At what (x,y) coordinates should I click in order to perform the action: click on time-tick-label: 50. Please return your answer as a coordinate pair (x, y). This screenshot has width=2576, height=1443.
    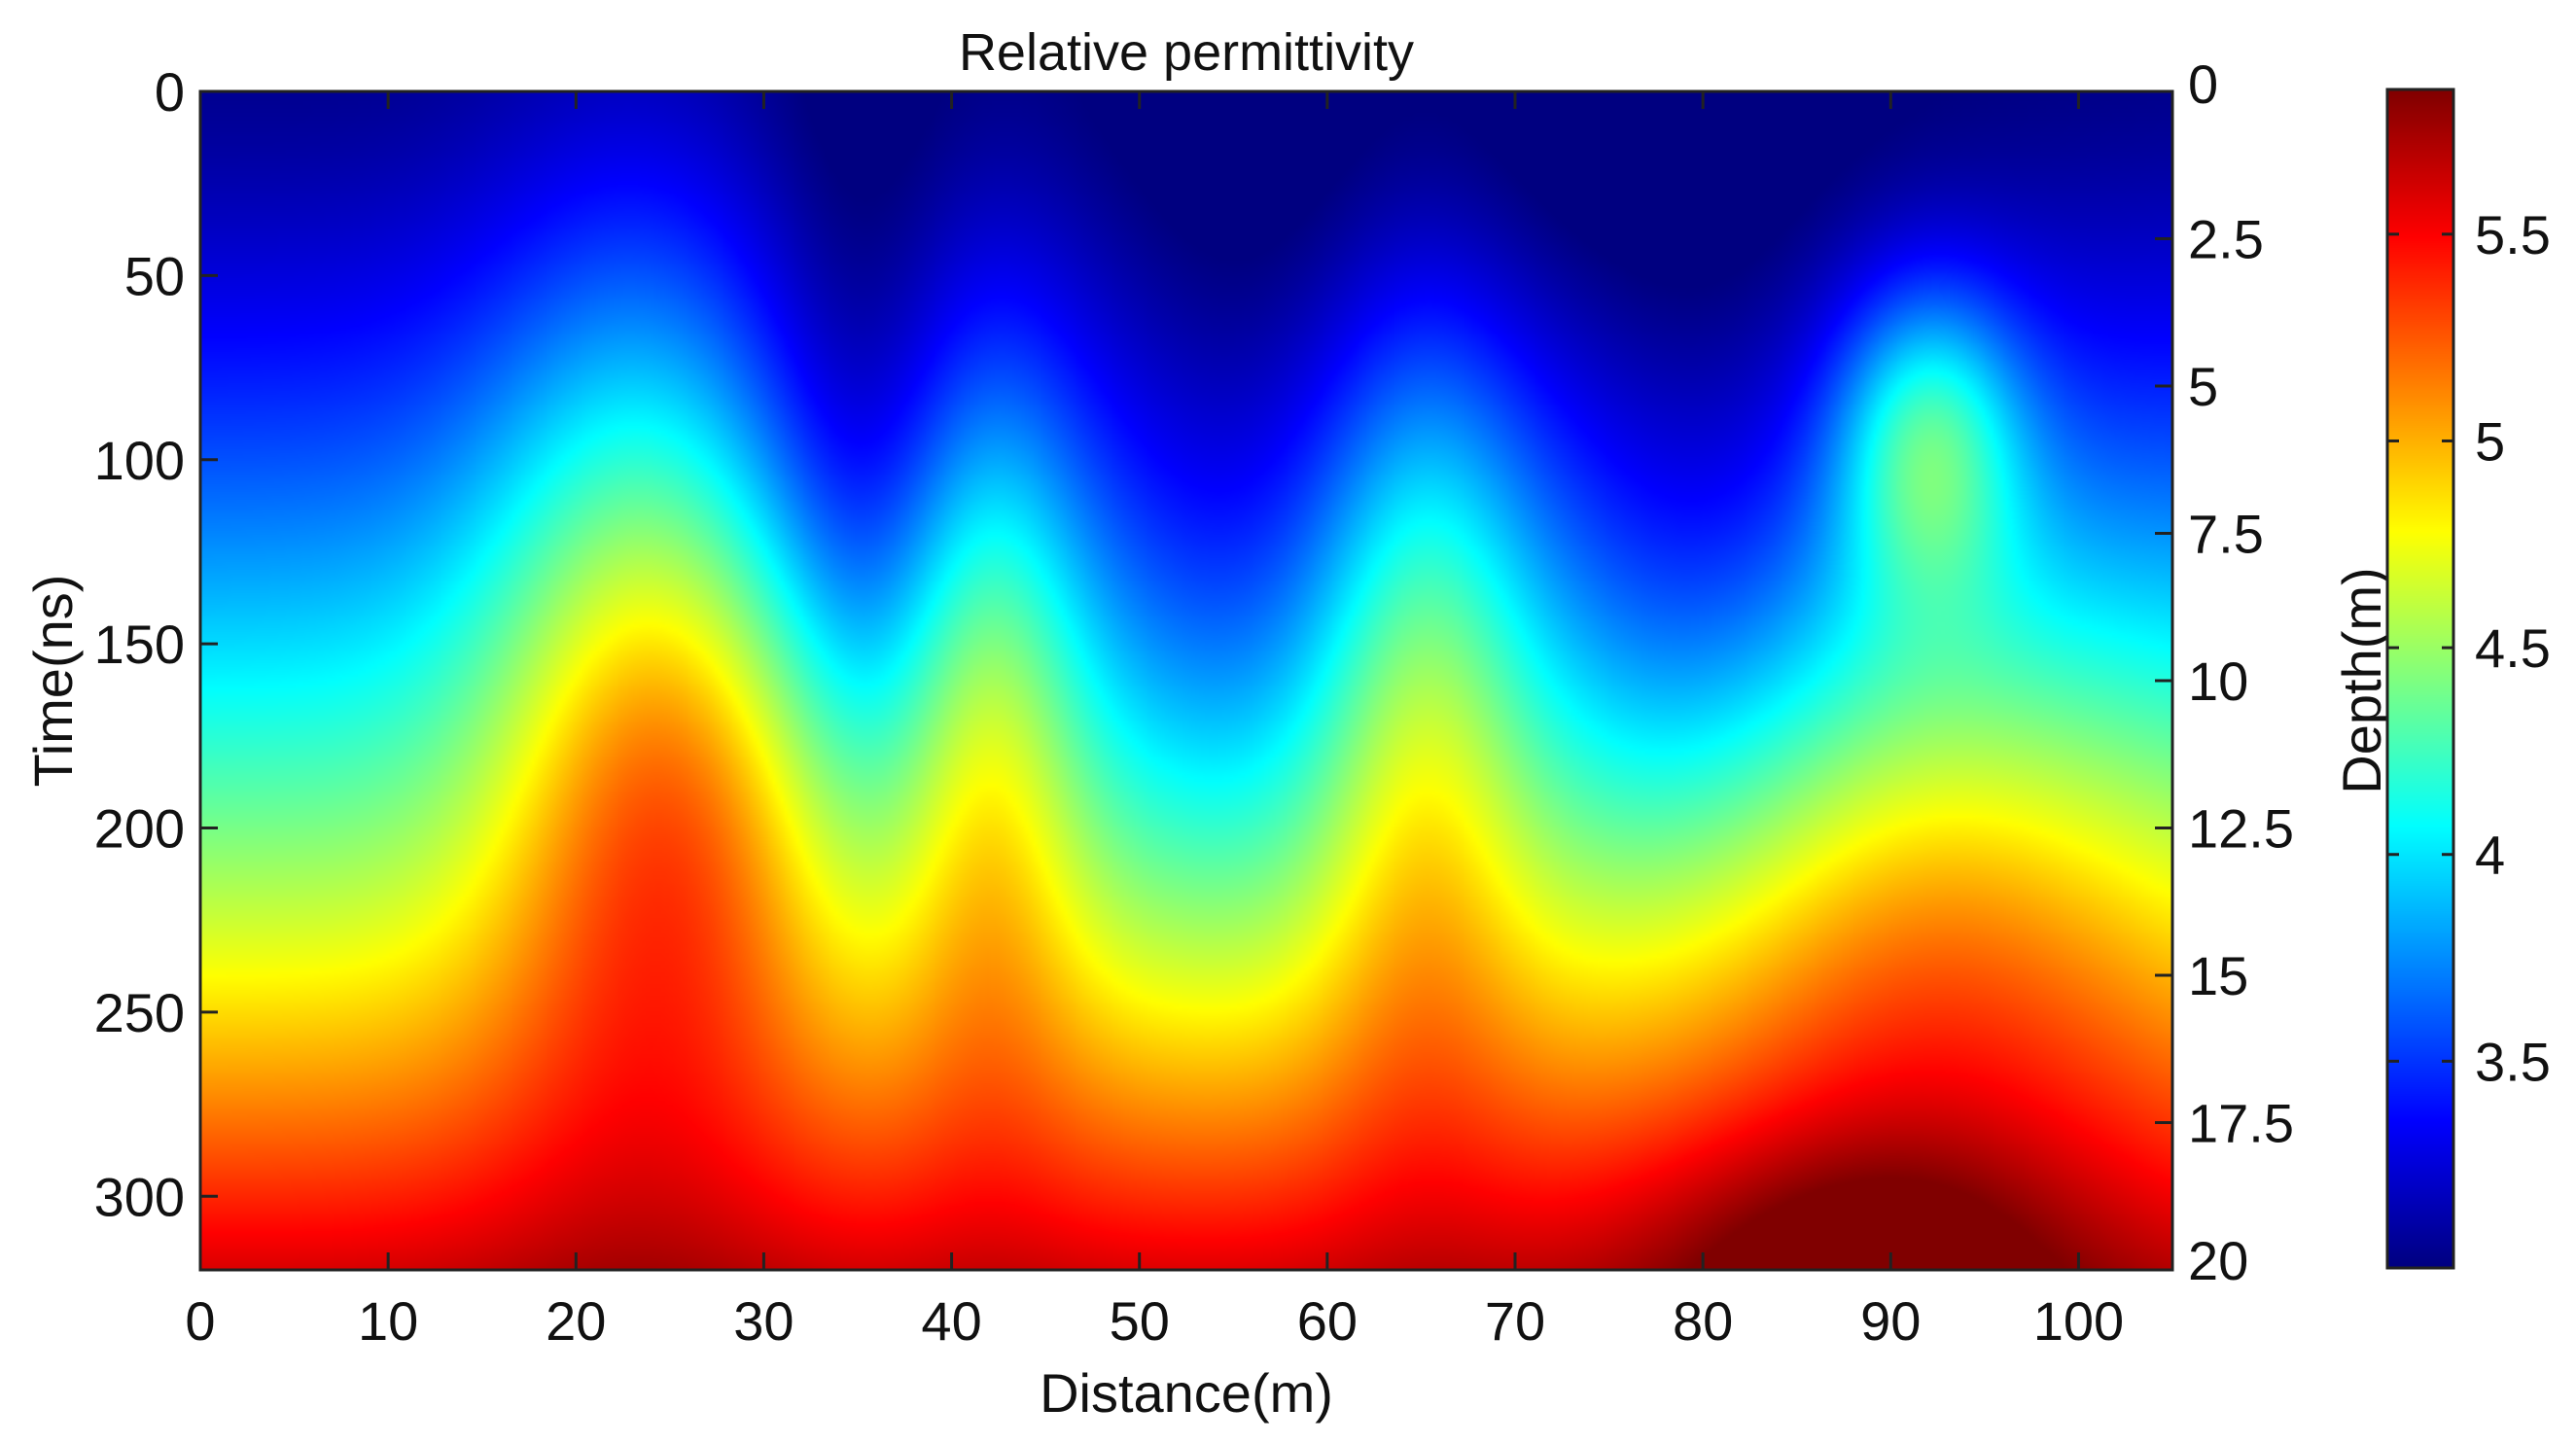
    Looking at the image, I should click on (154, 275).